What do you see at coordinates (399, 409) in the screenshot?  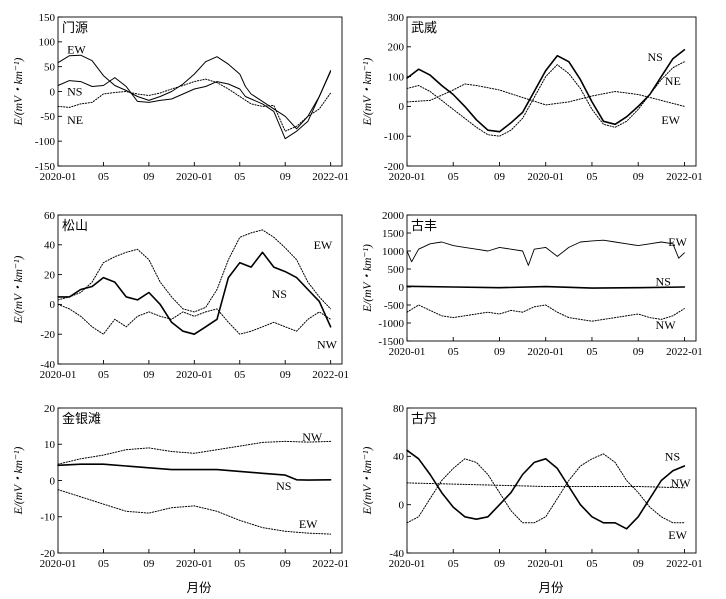 I see `y-tick-label: 80` at bounding box center [399, 409].